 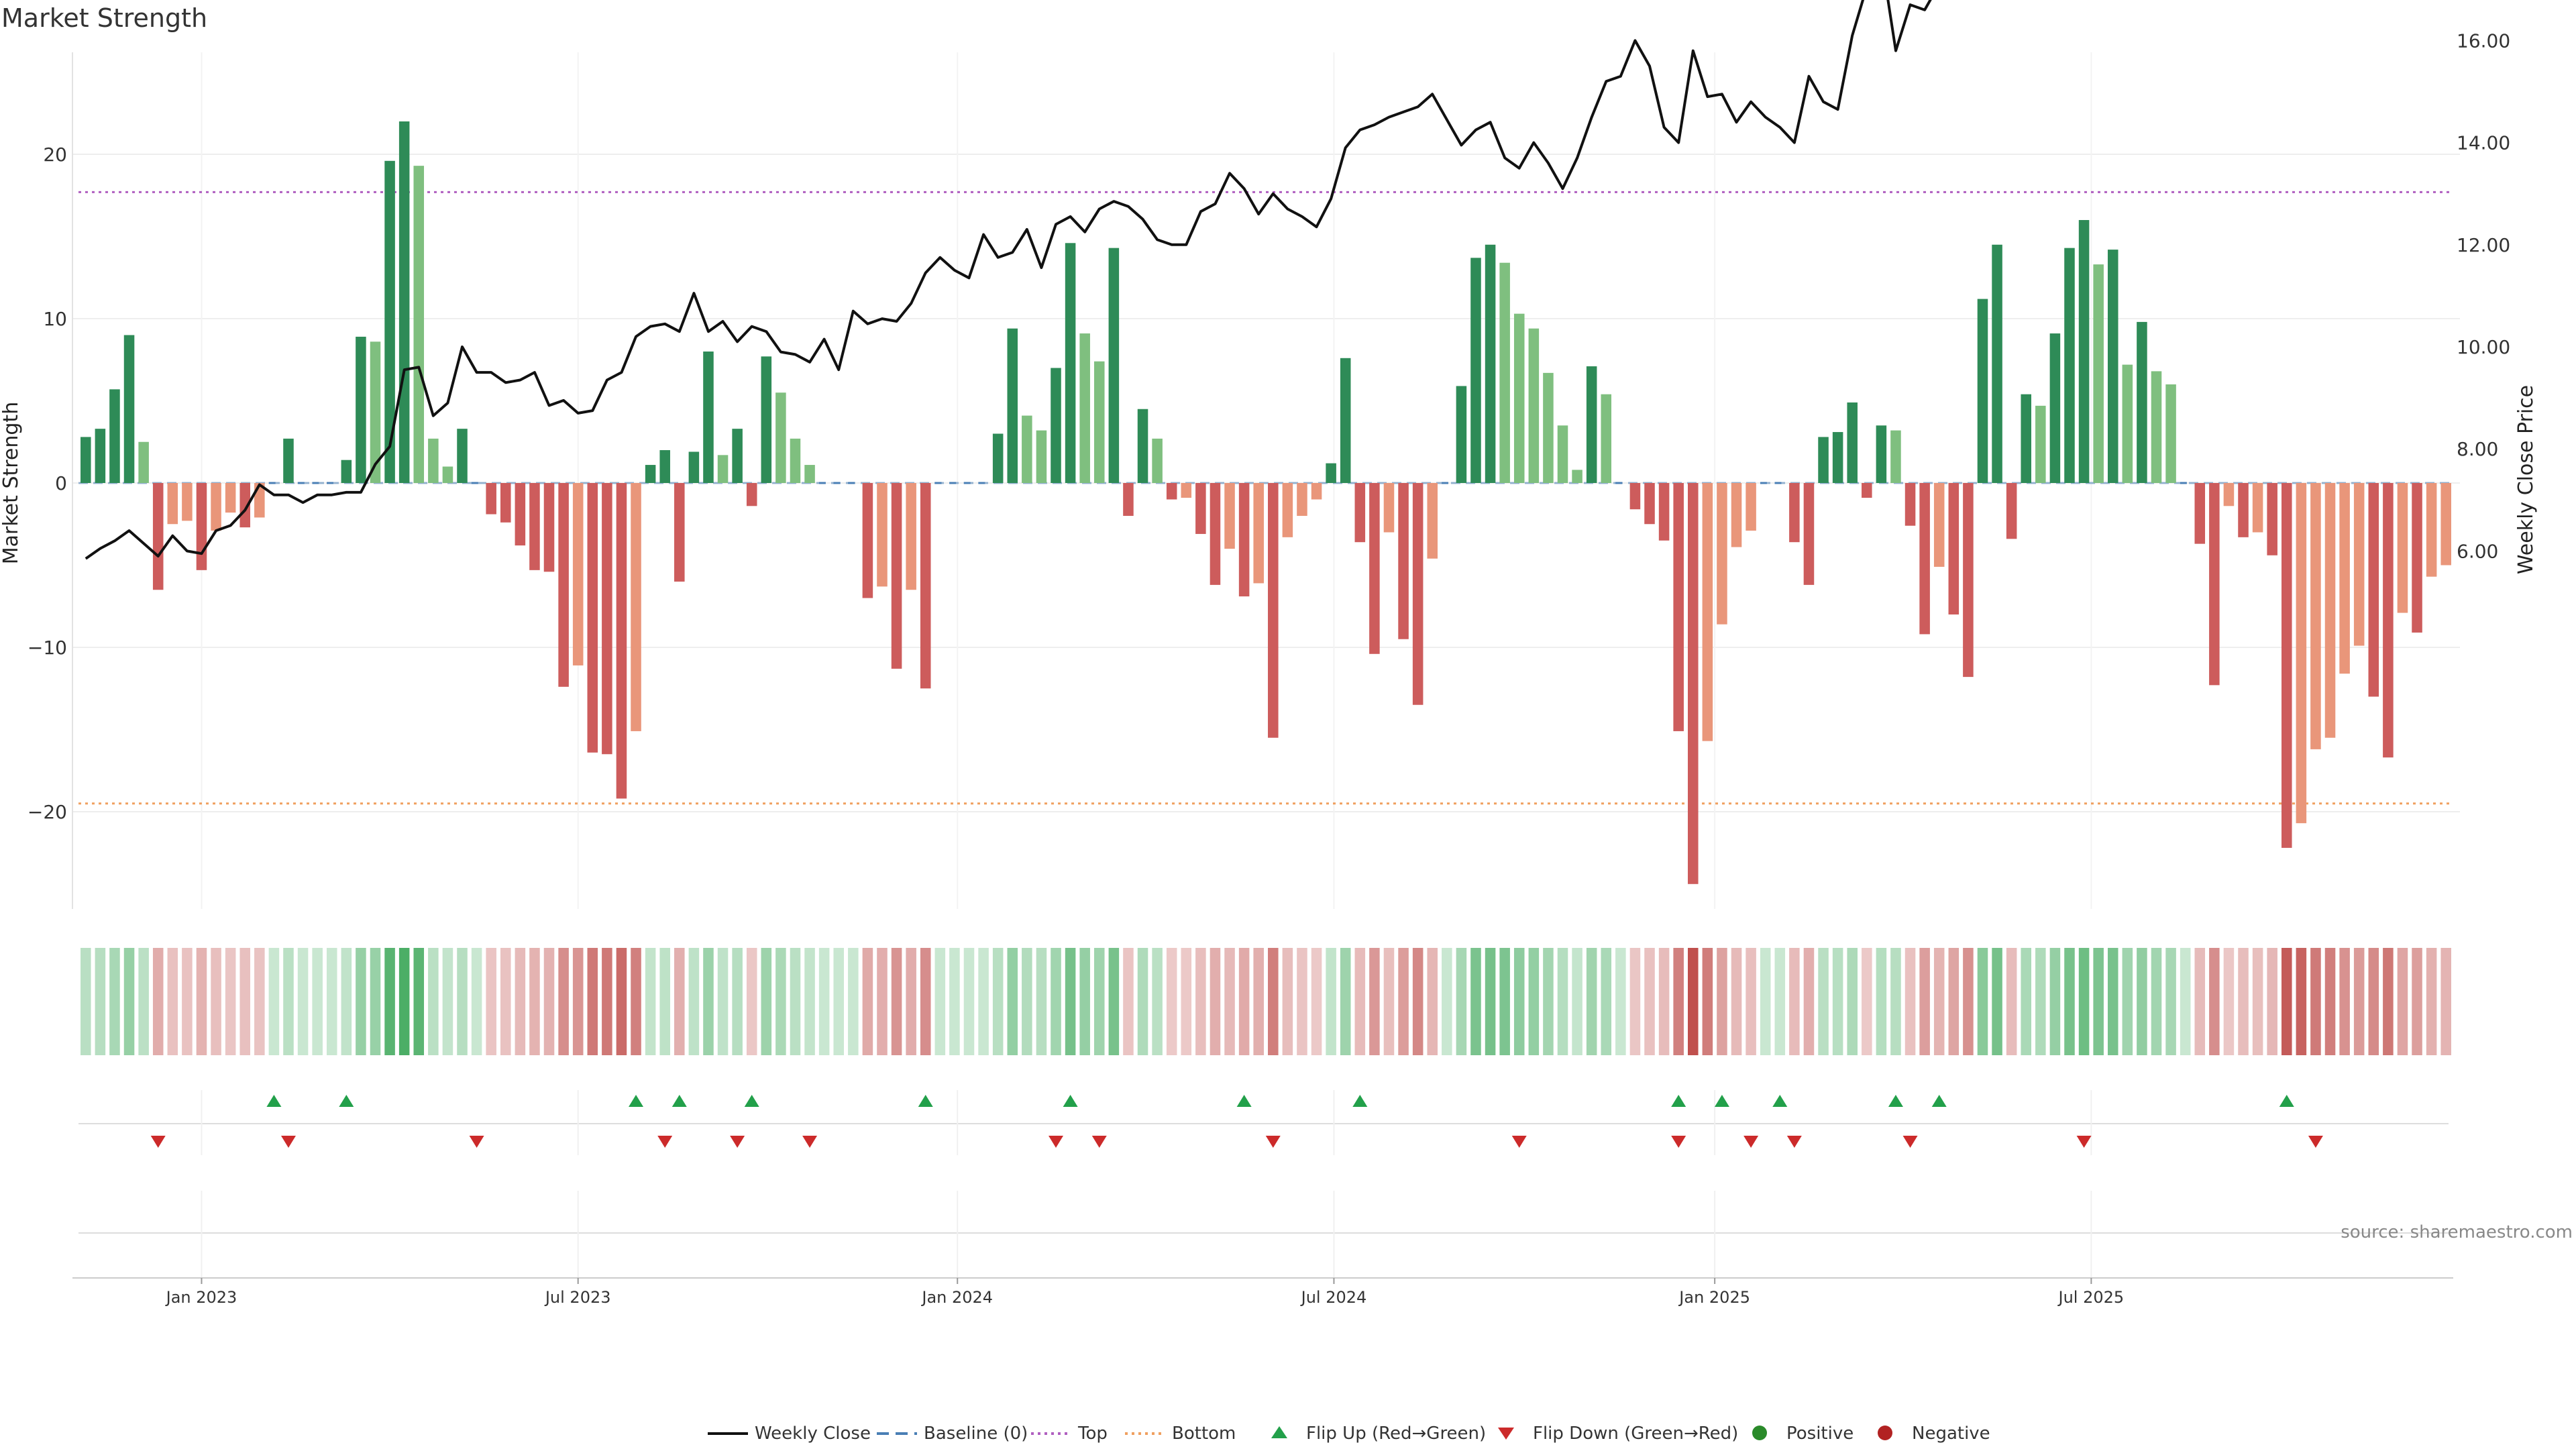 I want to click on strength-heat-strip, so click(x=1265, y=1001).